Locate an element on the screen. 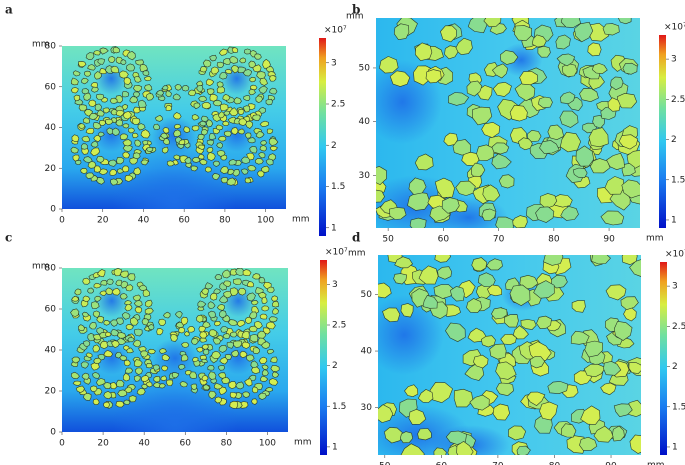  y-tick-label: 30 is located at coordinates (365, 176).